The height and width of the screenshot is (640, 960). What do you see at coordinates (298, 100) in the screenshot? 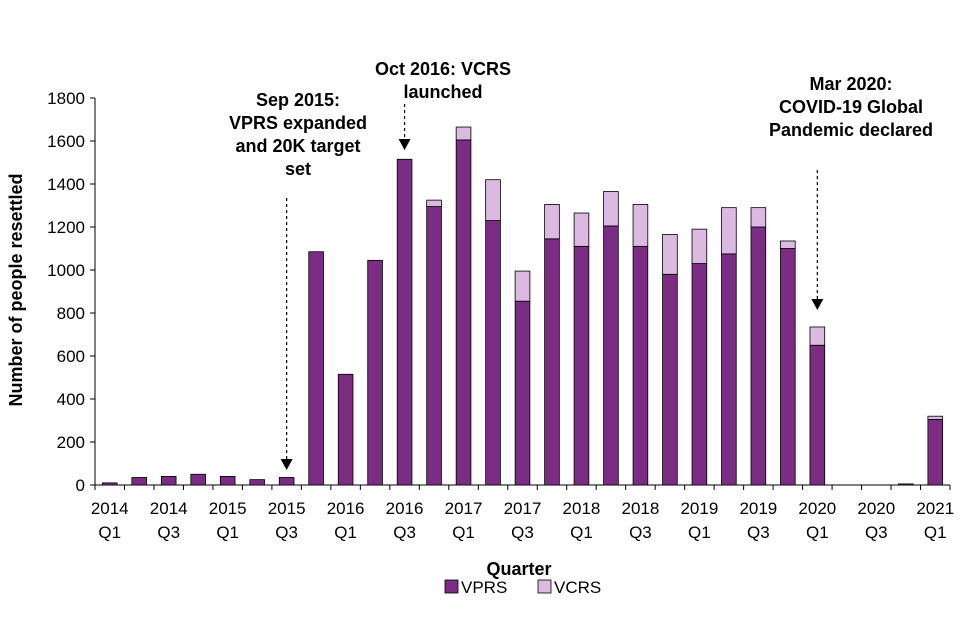
I see `annotation-text: Sep 2015:` at bounding box center [298, 100].